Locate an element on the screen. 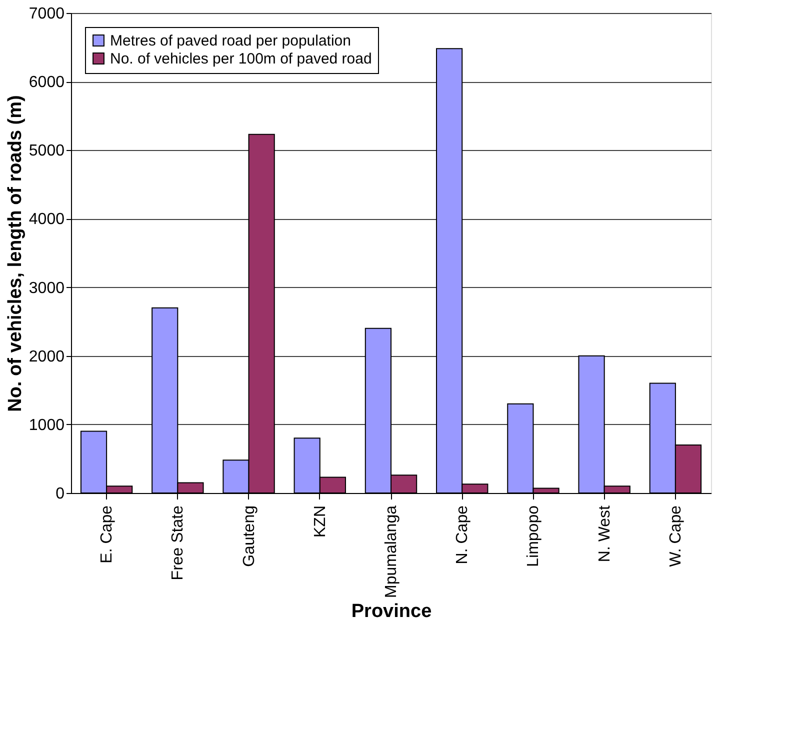  x-tick-label: N. West is located at coordinates (605, 533).